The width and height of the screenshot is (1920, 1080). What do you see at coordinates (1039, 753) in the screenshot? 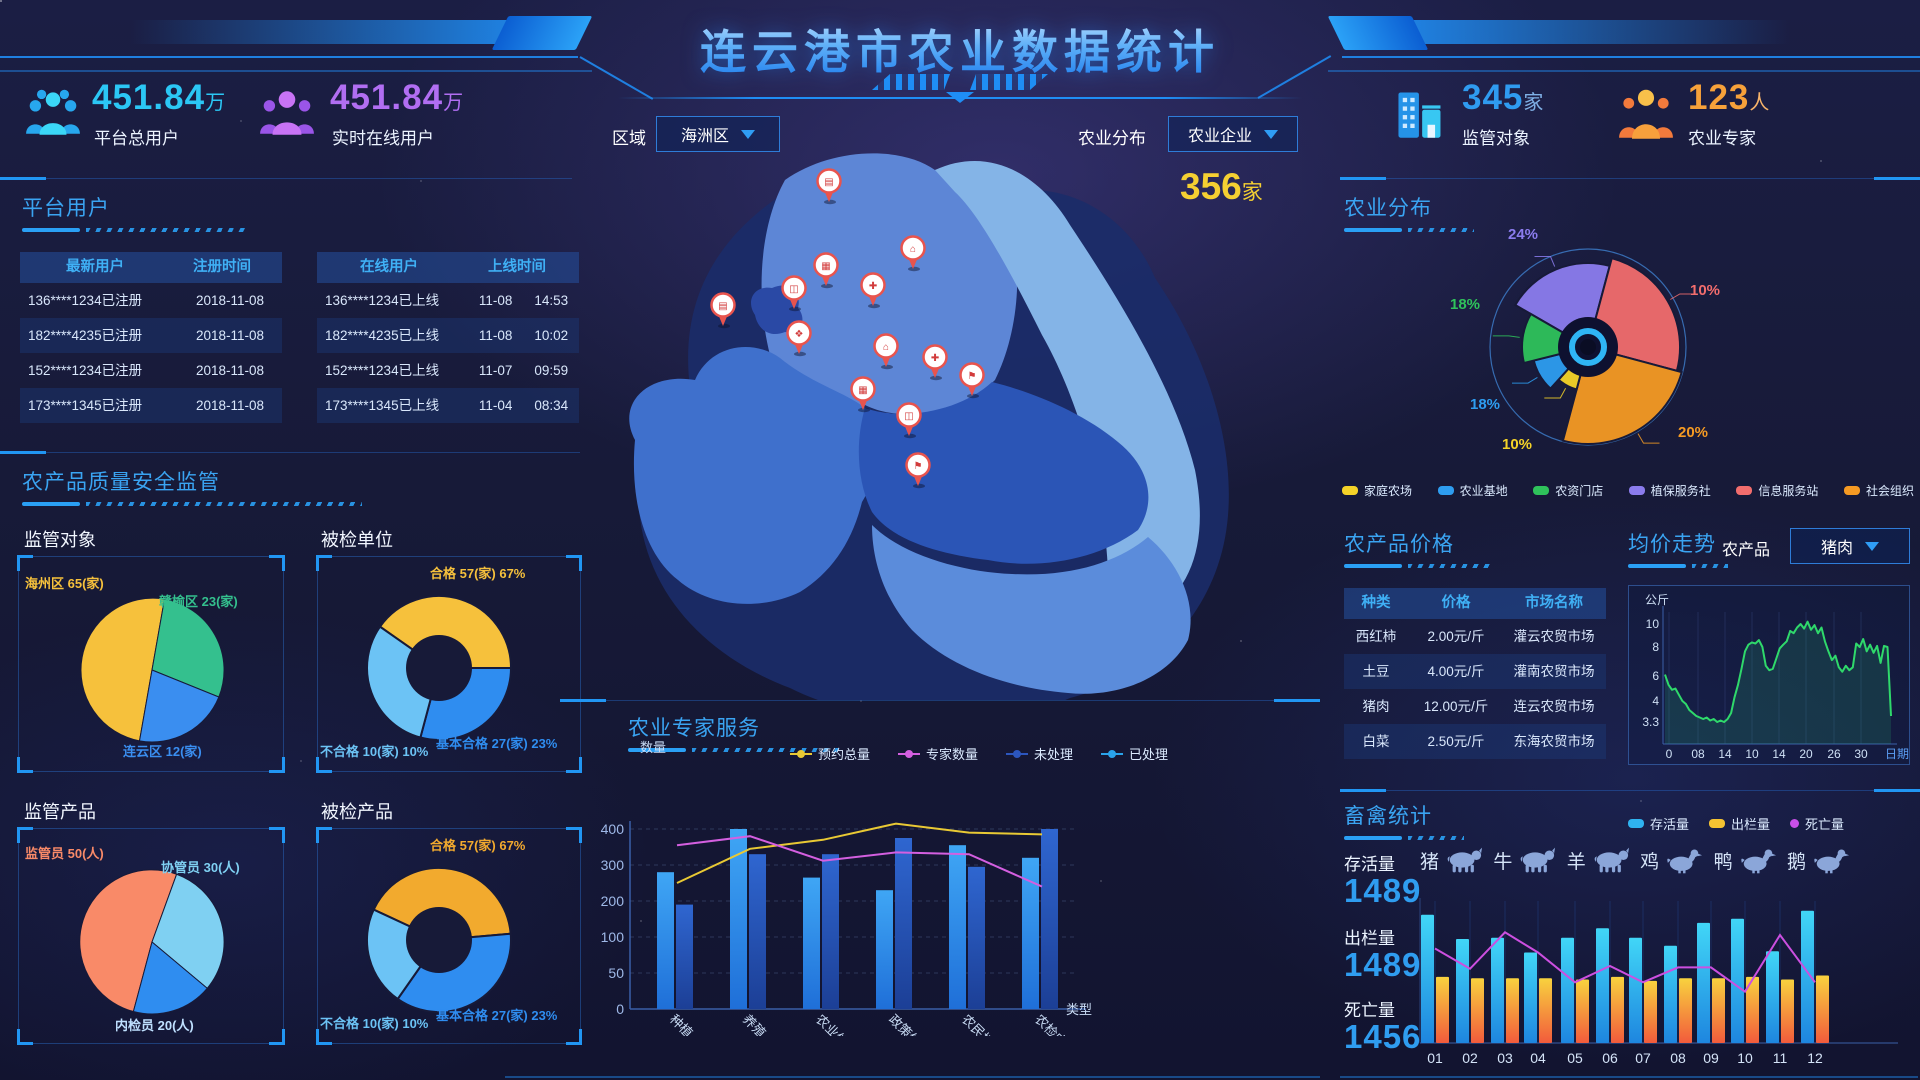
I see `legend-item: 未处理` at bounding box center [1039, 753].